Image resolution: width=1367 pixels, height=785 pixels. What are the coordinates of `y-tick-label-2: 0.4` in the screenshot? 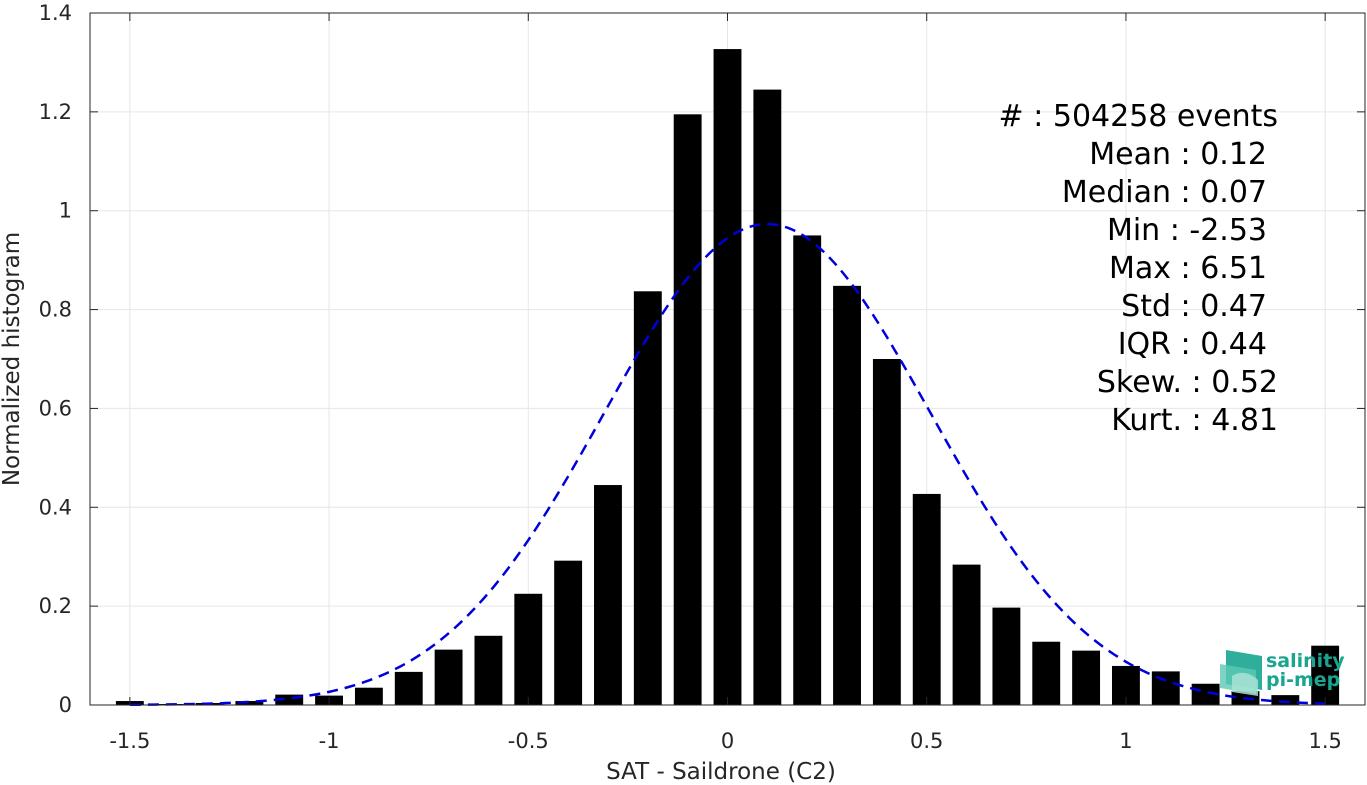 It's located at (55, 507).